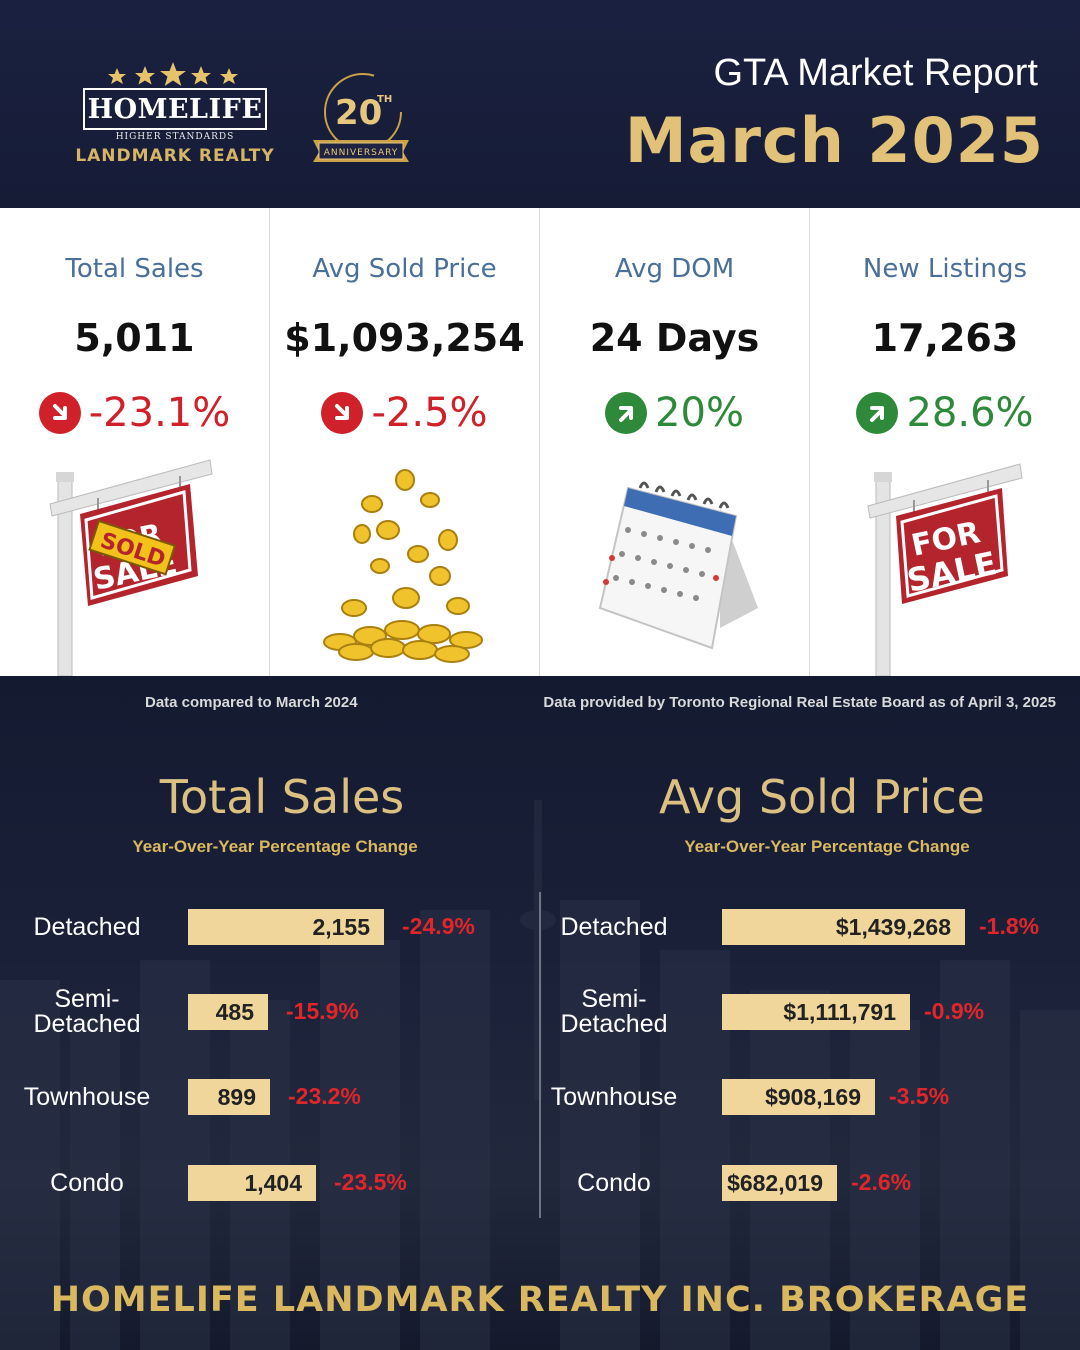 The width and height of the screenshot is (1080, 1350). Describe the element at coordinates (173, 74) in the screenshot. I see `stars-icon` at that location.